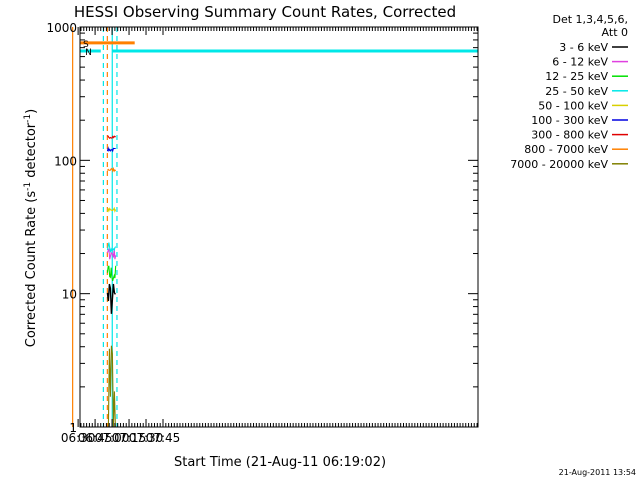 This screenshot has height=480, width=640. I want to click on legend-label-0: 3 - 6 keV, so click(583, 47).